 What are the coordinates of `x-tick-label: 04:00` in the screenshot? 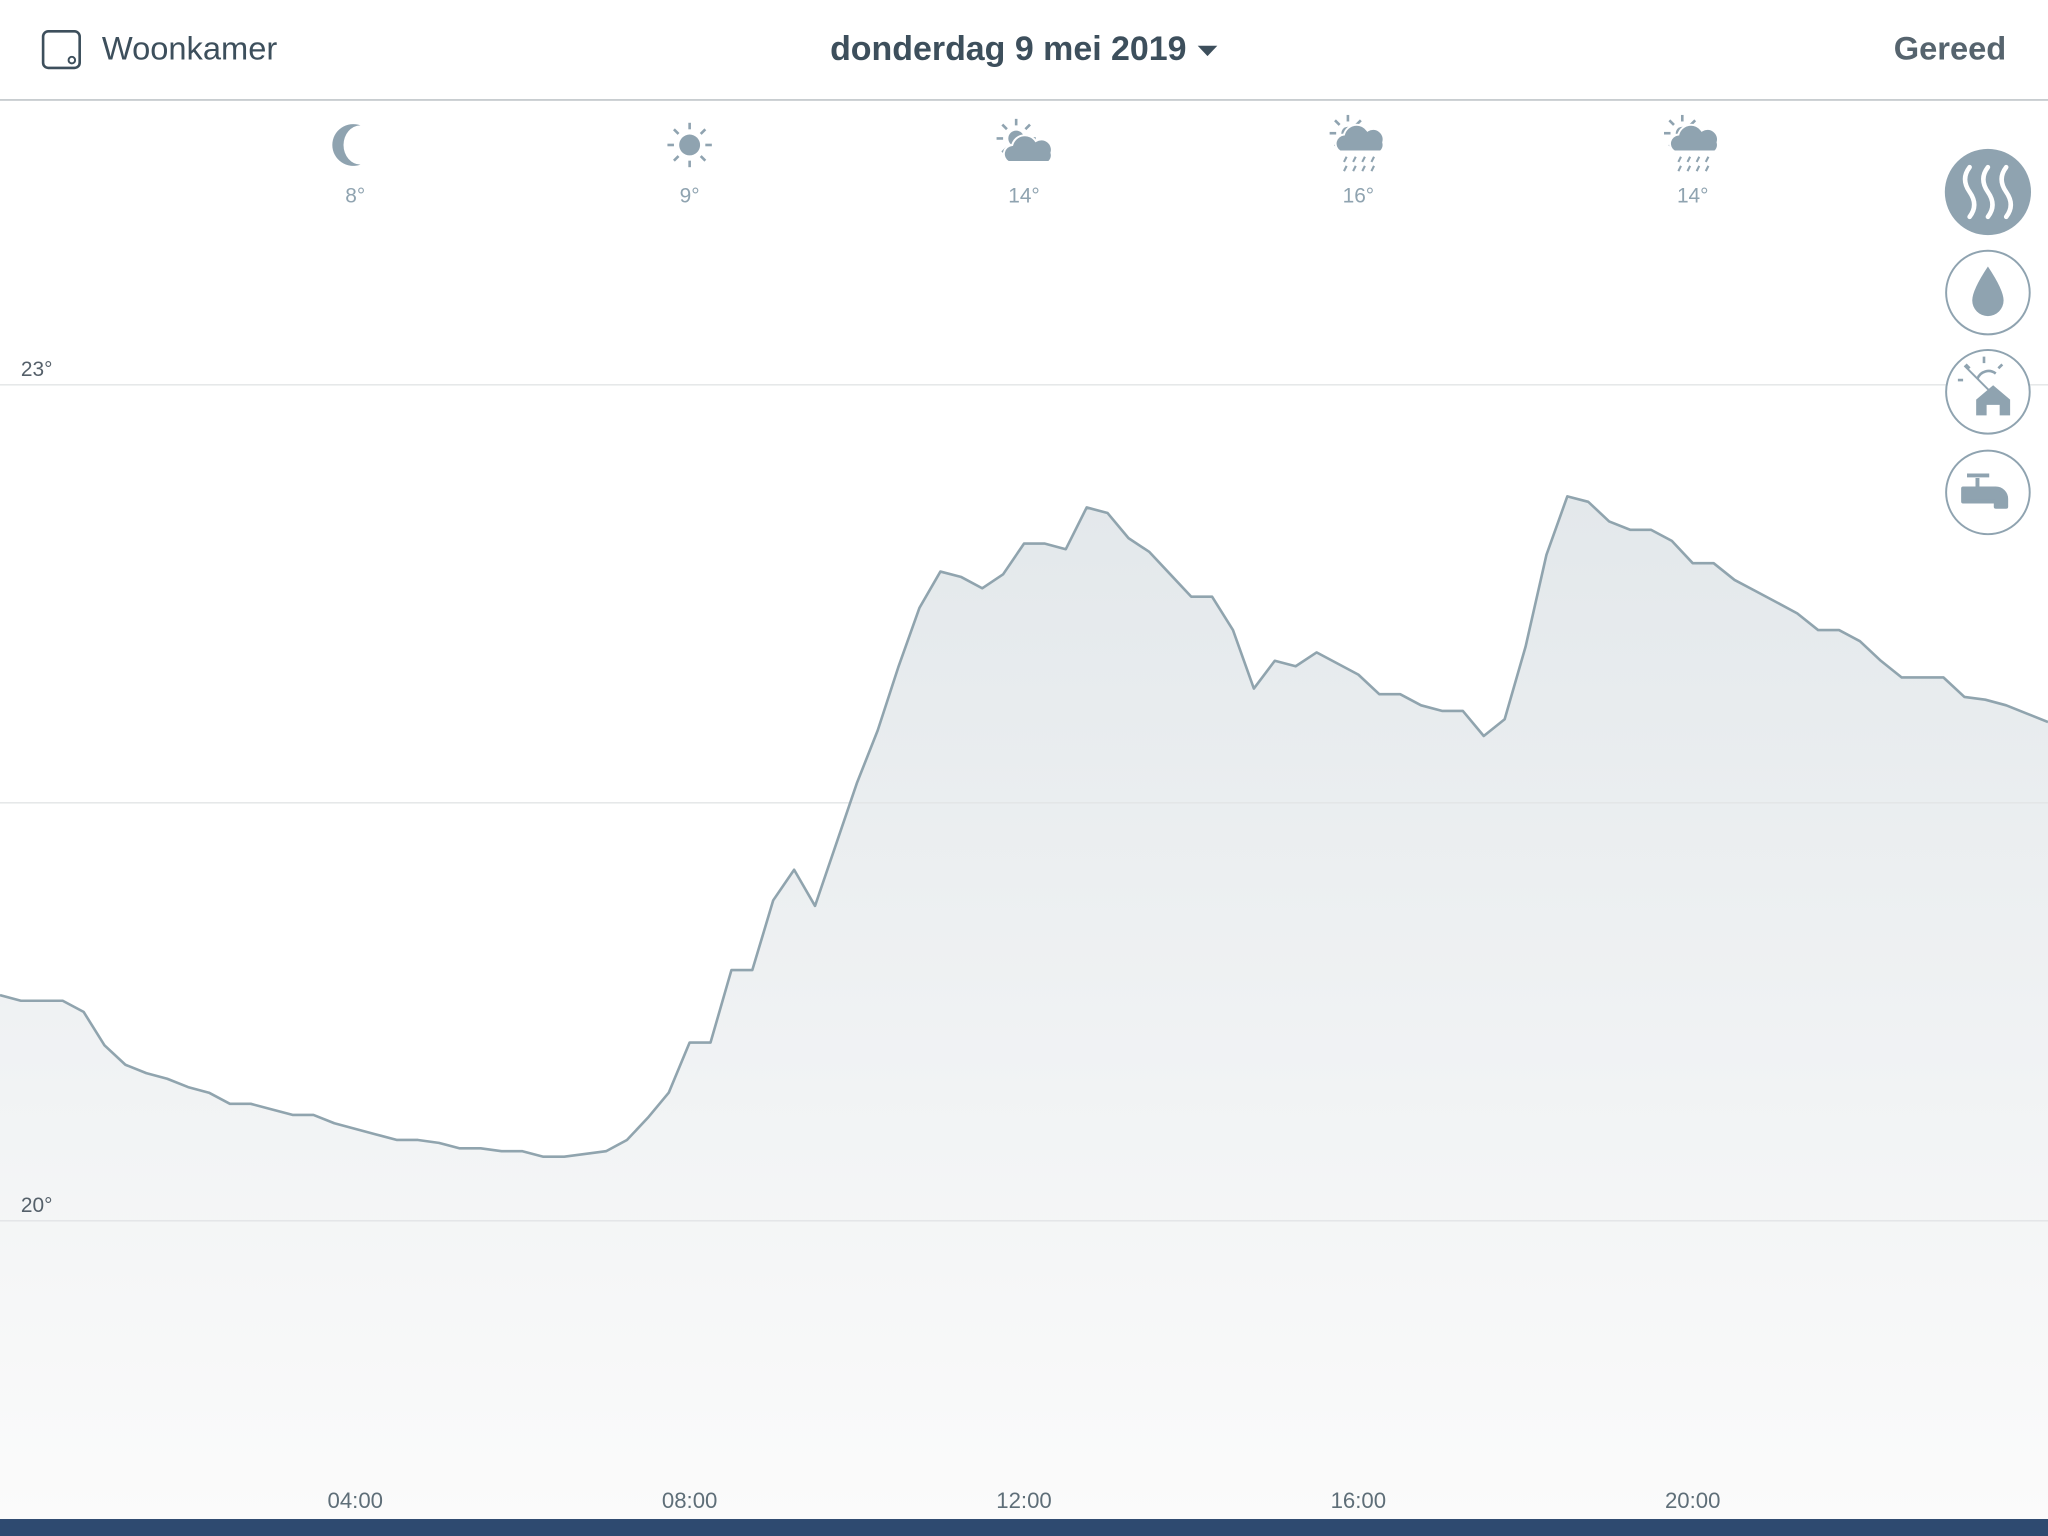 It's located at (355, 1500).